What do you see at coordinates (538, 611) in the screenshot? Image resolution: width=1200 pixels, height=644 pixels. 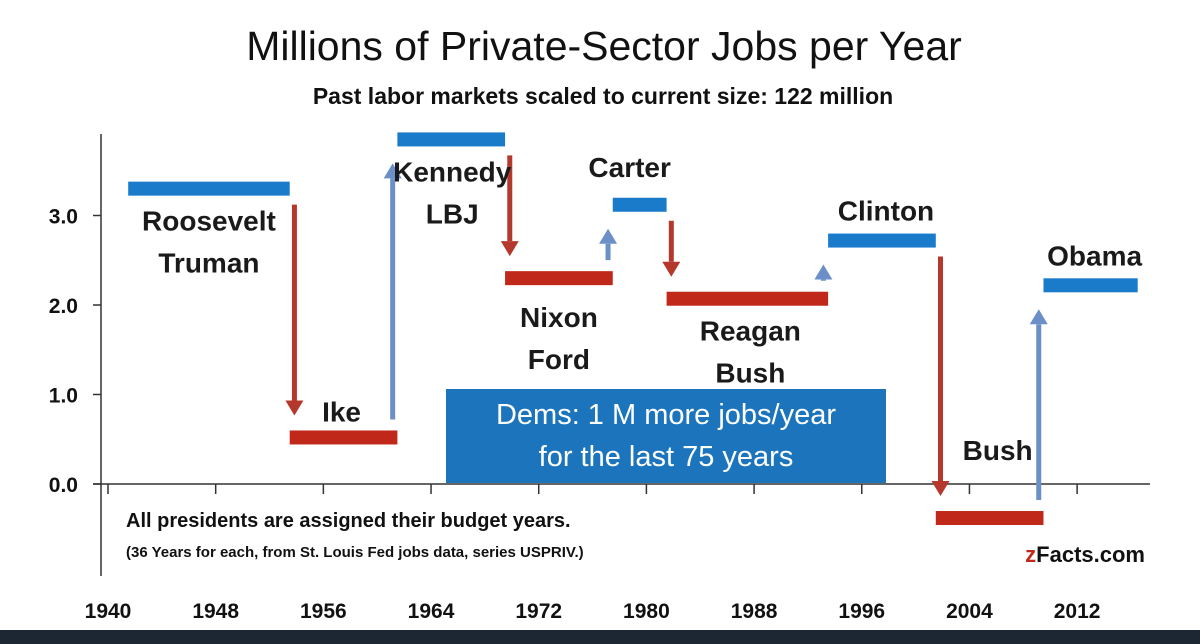 I see `x-tick-label: 1972` at bounding box center [538, 611].